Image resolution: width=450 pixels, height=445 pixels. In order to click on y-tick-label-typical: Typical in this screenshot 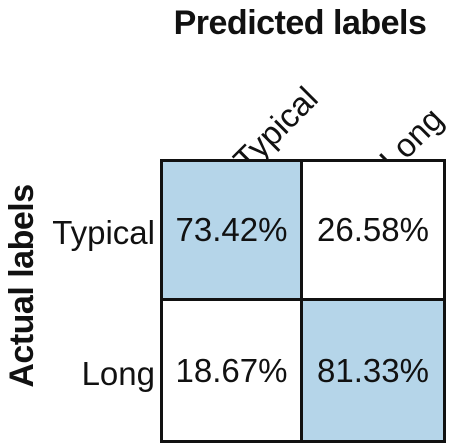, I will do `click(103, 232)`.